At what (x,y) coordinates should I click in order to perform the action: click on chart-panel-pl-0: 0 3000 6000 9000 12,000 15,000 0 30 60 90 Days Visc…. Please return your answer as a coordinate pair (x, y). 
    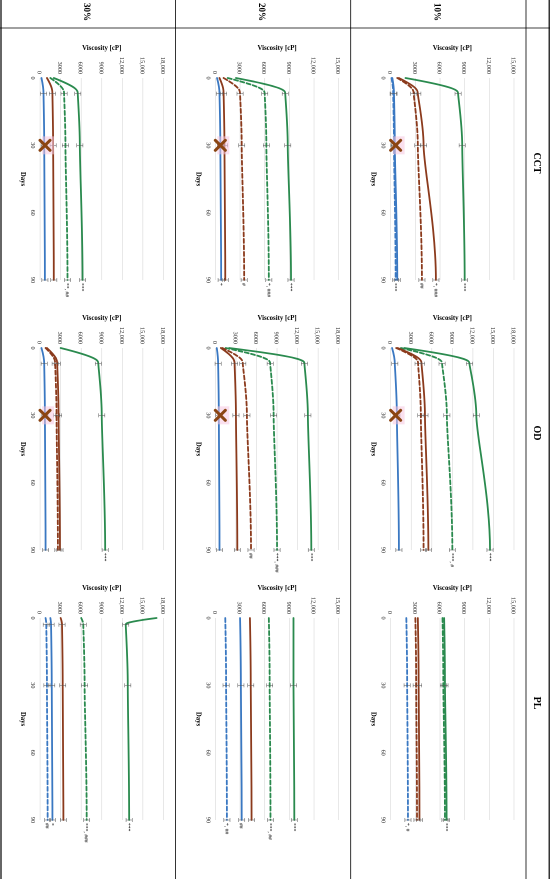
    Looking at the image, I should click on (443, 708).